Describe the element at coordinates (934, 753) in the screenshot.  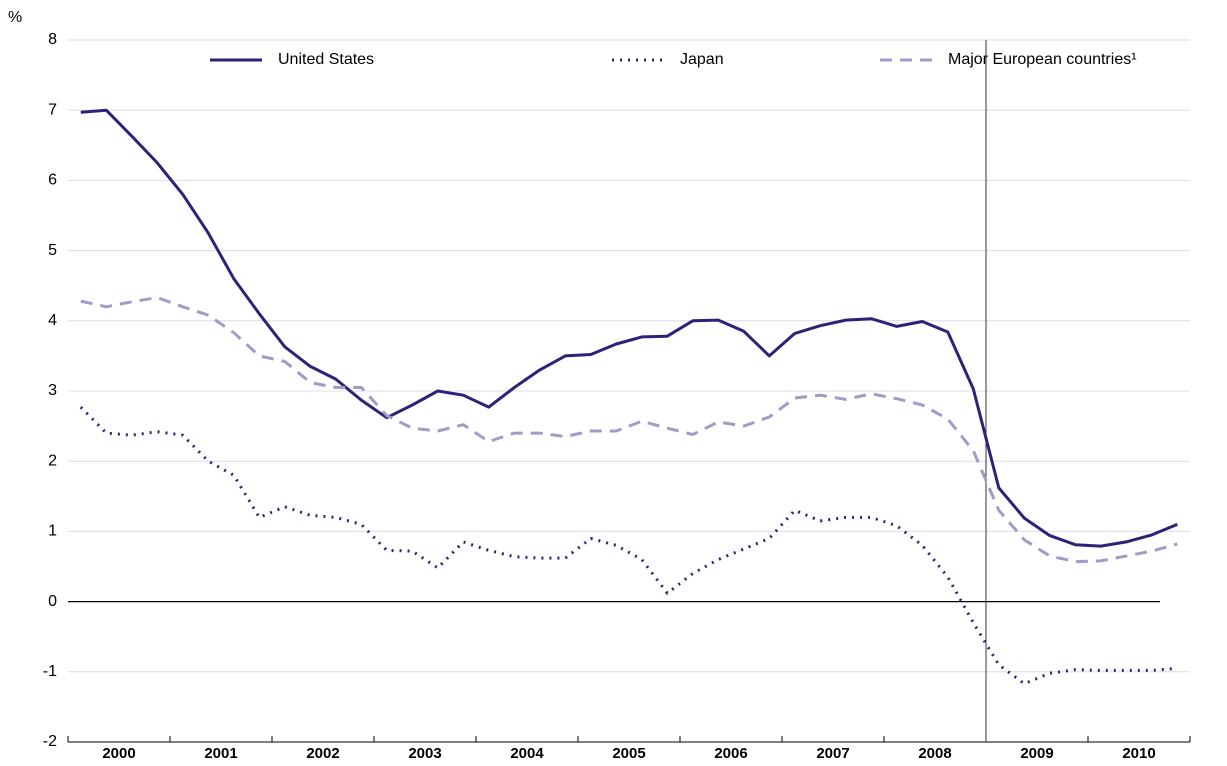
I see `x-tick-label: 2008` at that location.